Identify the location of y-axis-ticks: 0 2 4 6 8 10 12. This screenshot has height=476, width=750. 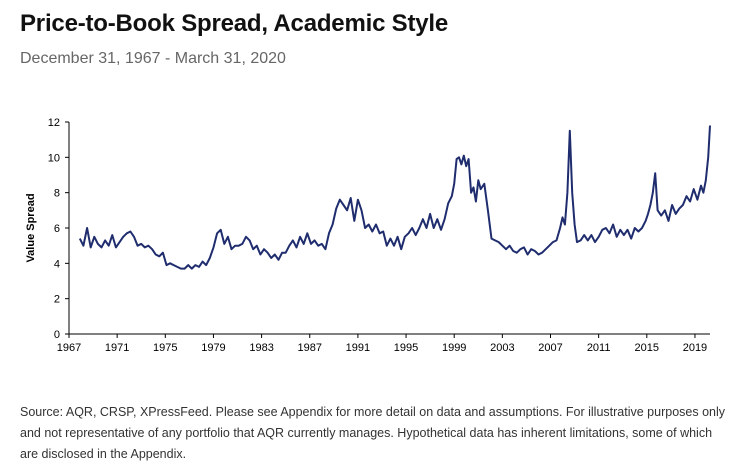
(58, 229).